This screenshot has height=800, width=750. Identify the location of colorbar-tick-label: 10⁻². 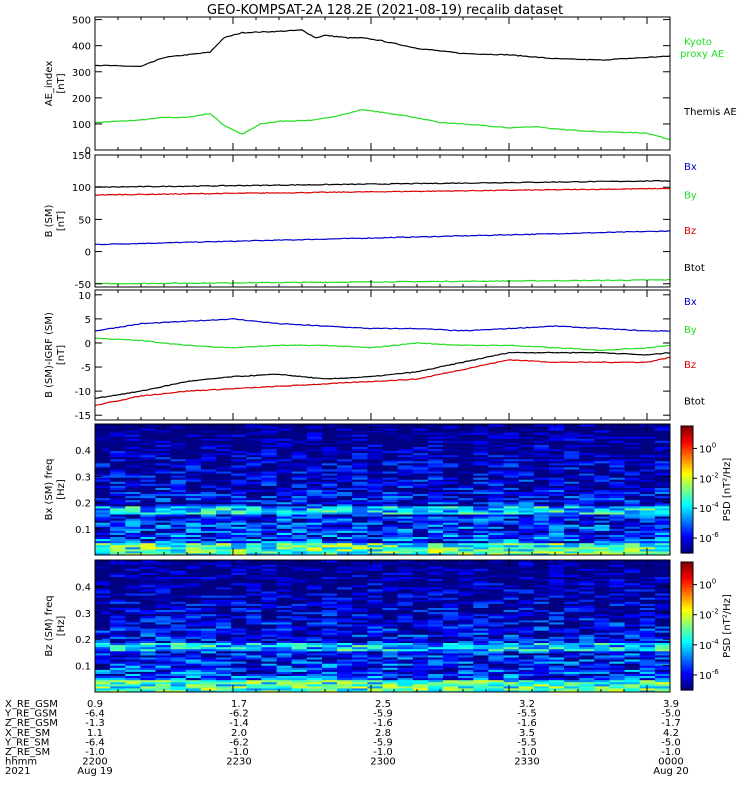
(709, 478).